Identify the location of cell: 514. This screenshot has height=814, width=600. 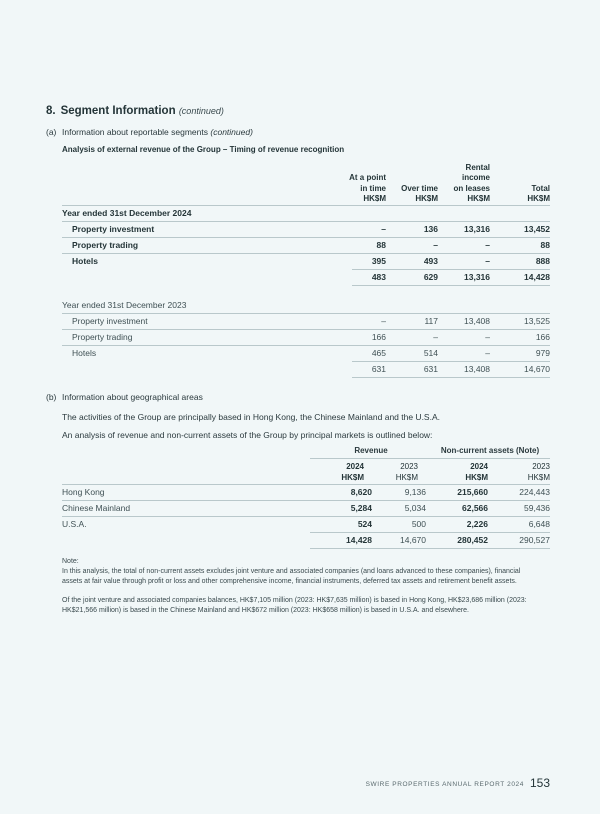
(430, 353).